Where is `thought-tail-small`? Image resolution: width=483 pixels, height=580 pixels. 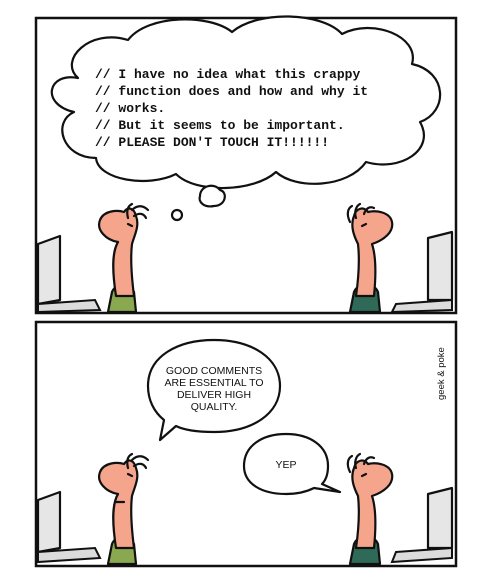 thought-tail-small is located at coordinates (177, 215).